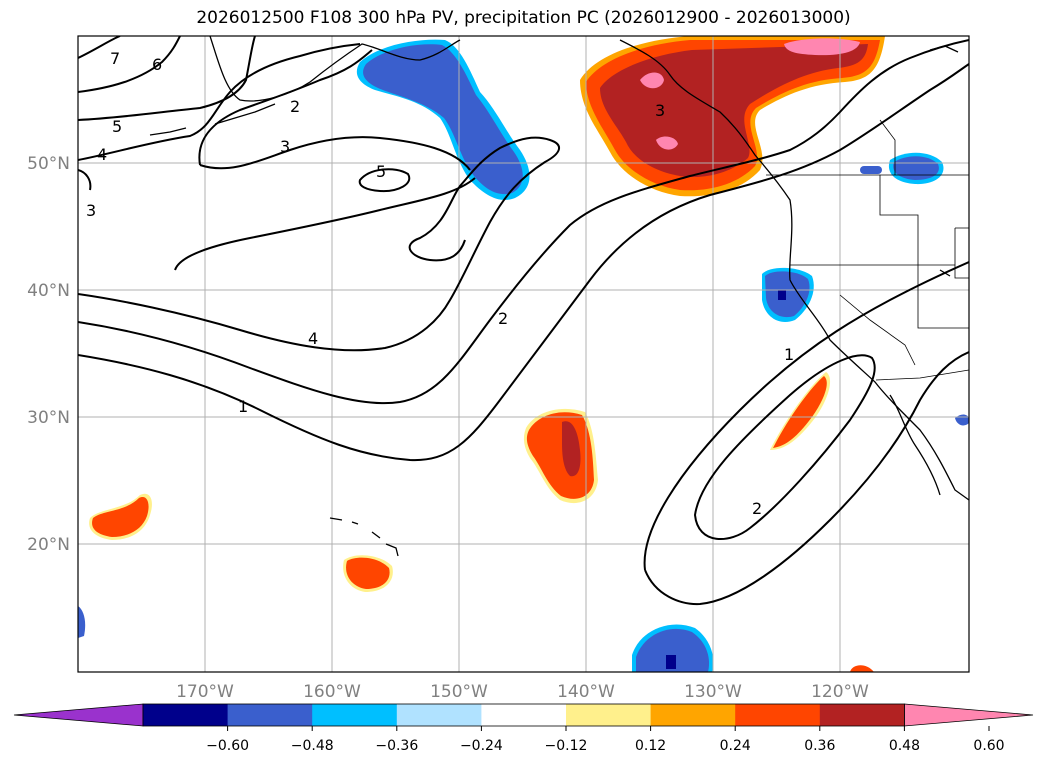 The width and height of the screenshot is (1047, 765). I want to click on lon-label: 160°W, so click(332, 692).